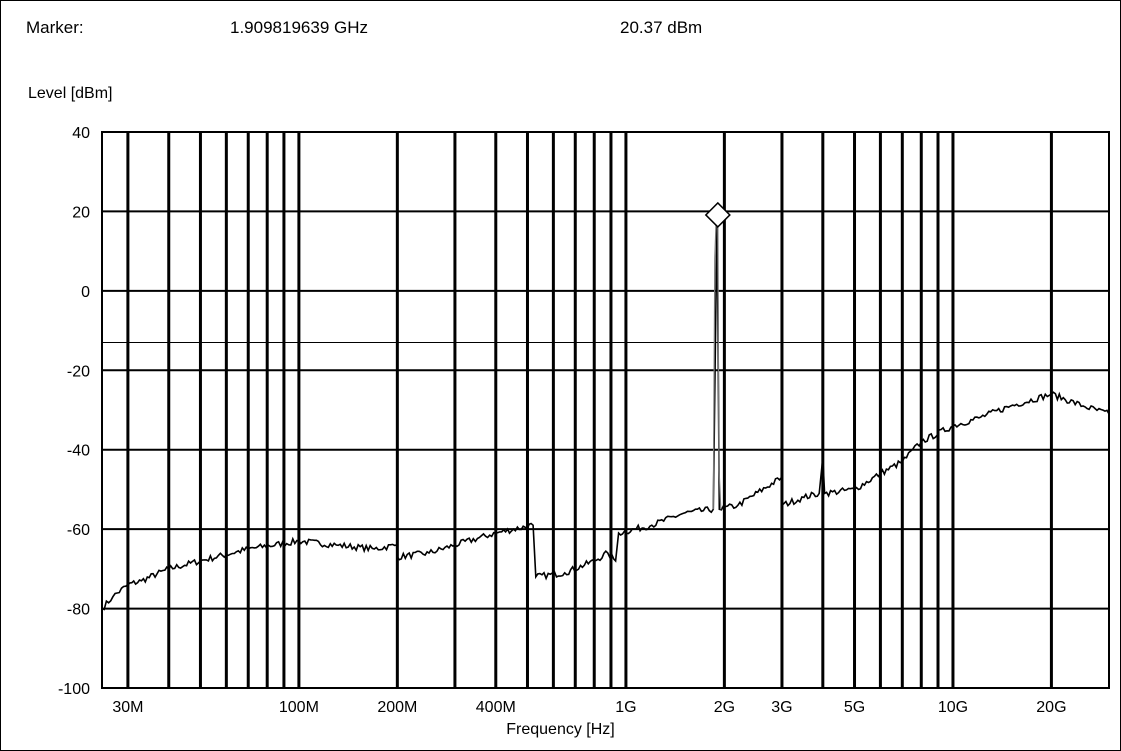  I want to click on marker-diamond, so click(717, 215).